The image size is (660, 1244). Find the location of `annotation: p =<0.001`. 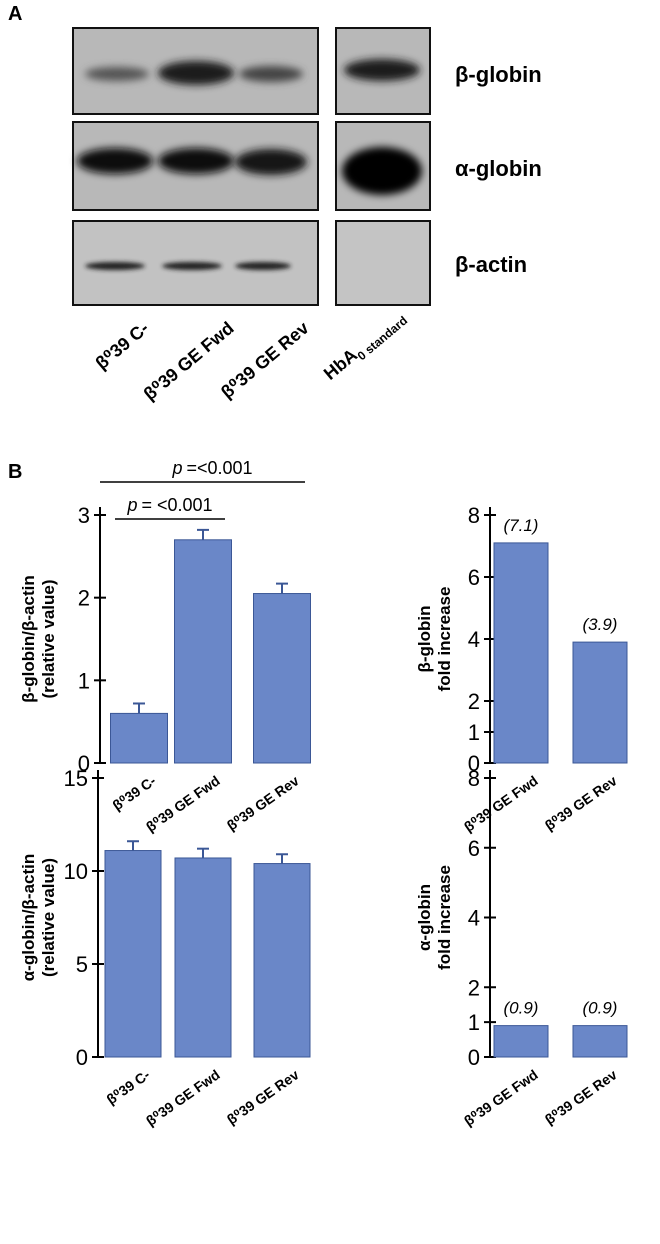

annotation: p =<0.001 is located at coordinates (211, 468).